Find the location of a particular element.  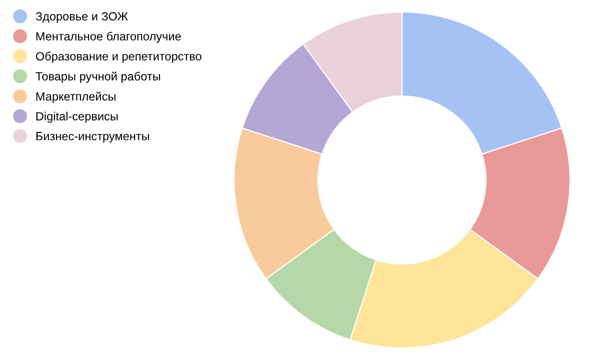

legend-label: Здоровье и ЗОЖ is located at coordinates (82, 17).